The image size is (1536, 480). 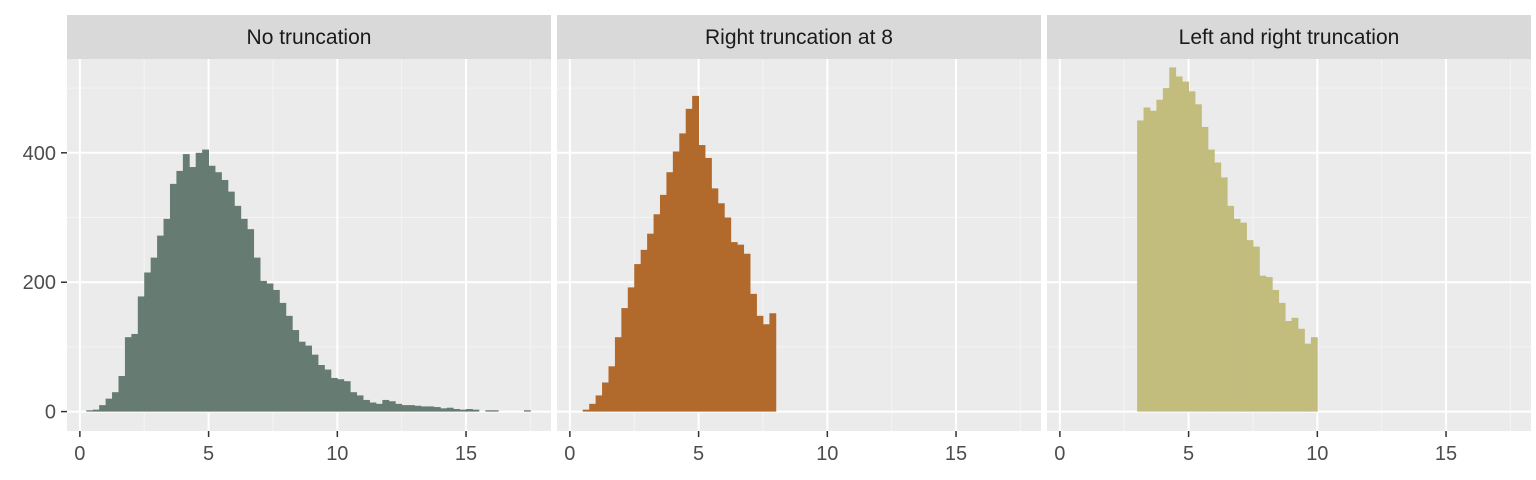 I want to click on facet-title-1: No truncation, so click(x=309, y=37).